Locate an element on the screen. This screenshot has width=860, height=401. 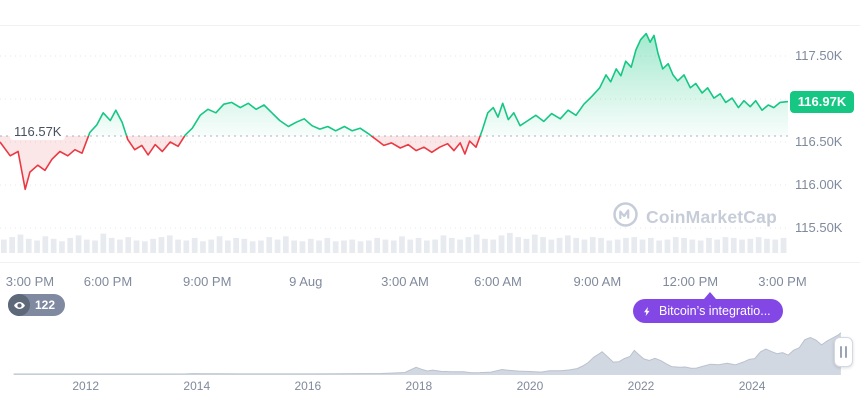
minimap-brush-handle is located at coordinates (843, 352).